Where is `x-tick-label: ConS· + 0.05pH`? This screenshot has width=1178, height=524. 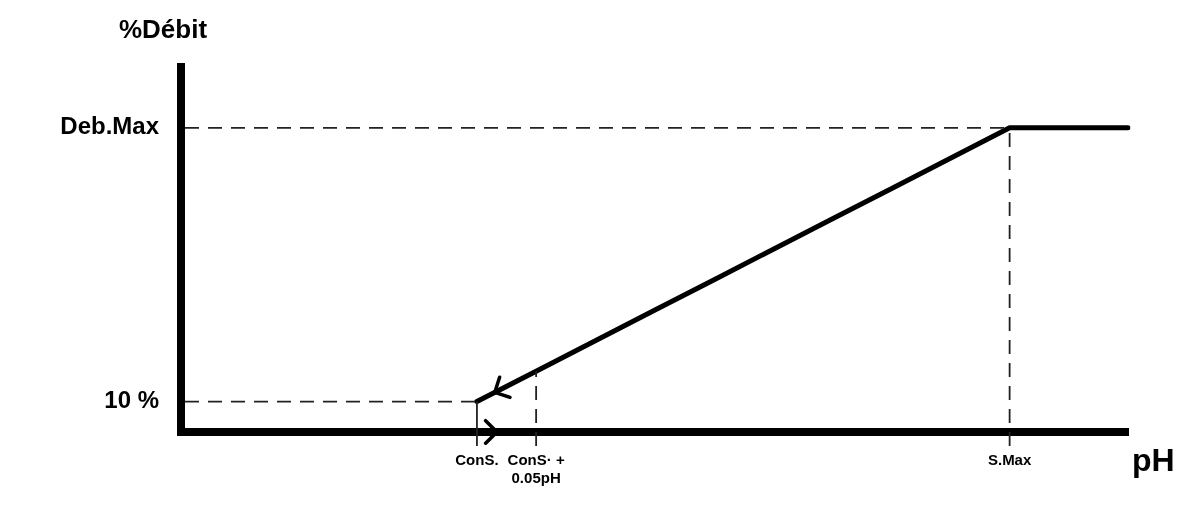 x-tick-label: ConS· + 0.05pH is located at coordinates (536, 469).